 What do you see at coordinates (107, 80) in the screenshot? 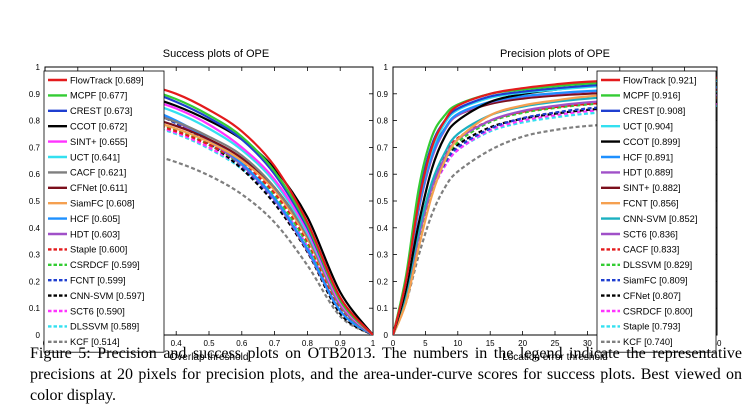
I see `success-legend-entry: FlowTrack [0.689]` at bounding box center [107, 80].